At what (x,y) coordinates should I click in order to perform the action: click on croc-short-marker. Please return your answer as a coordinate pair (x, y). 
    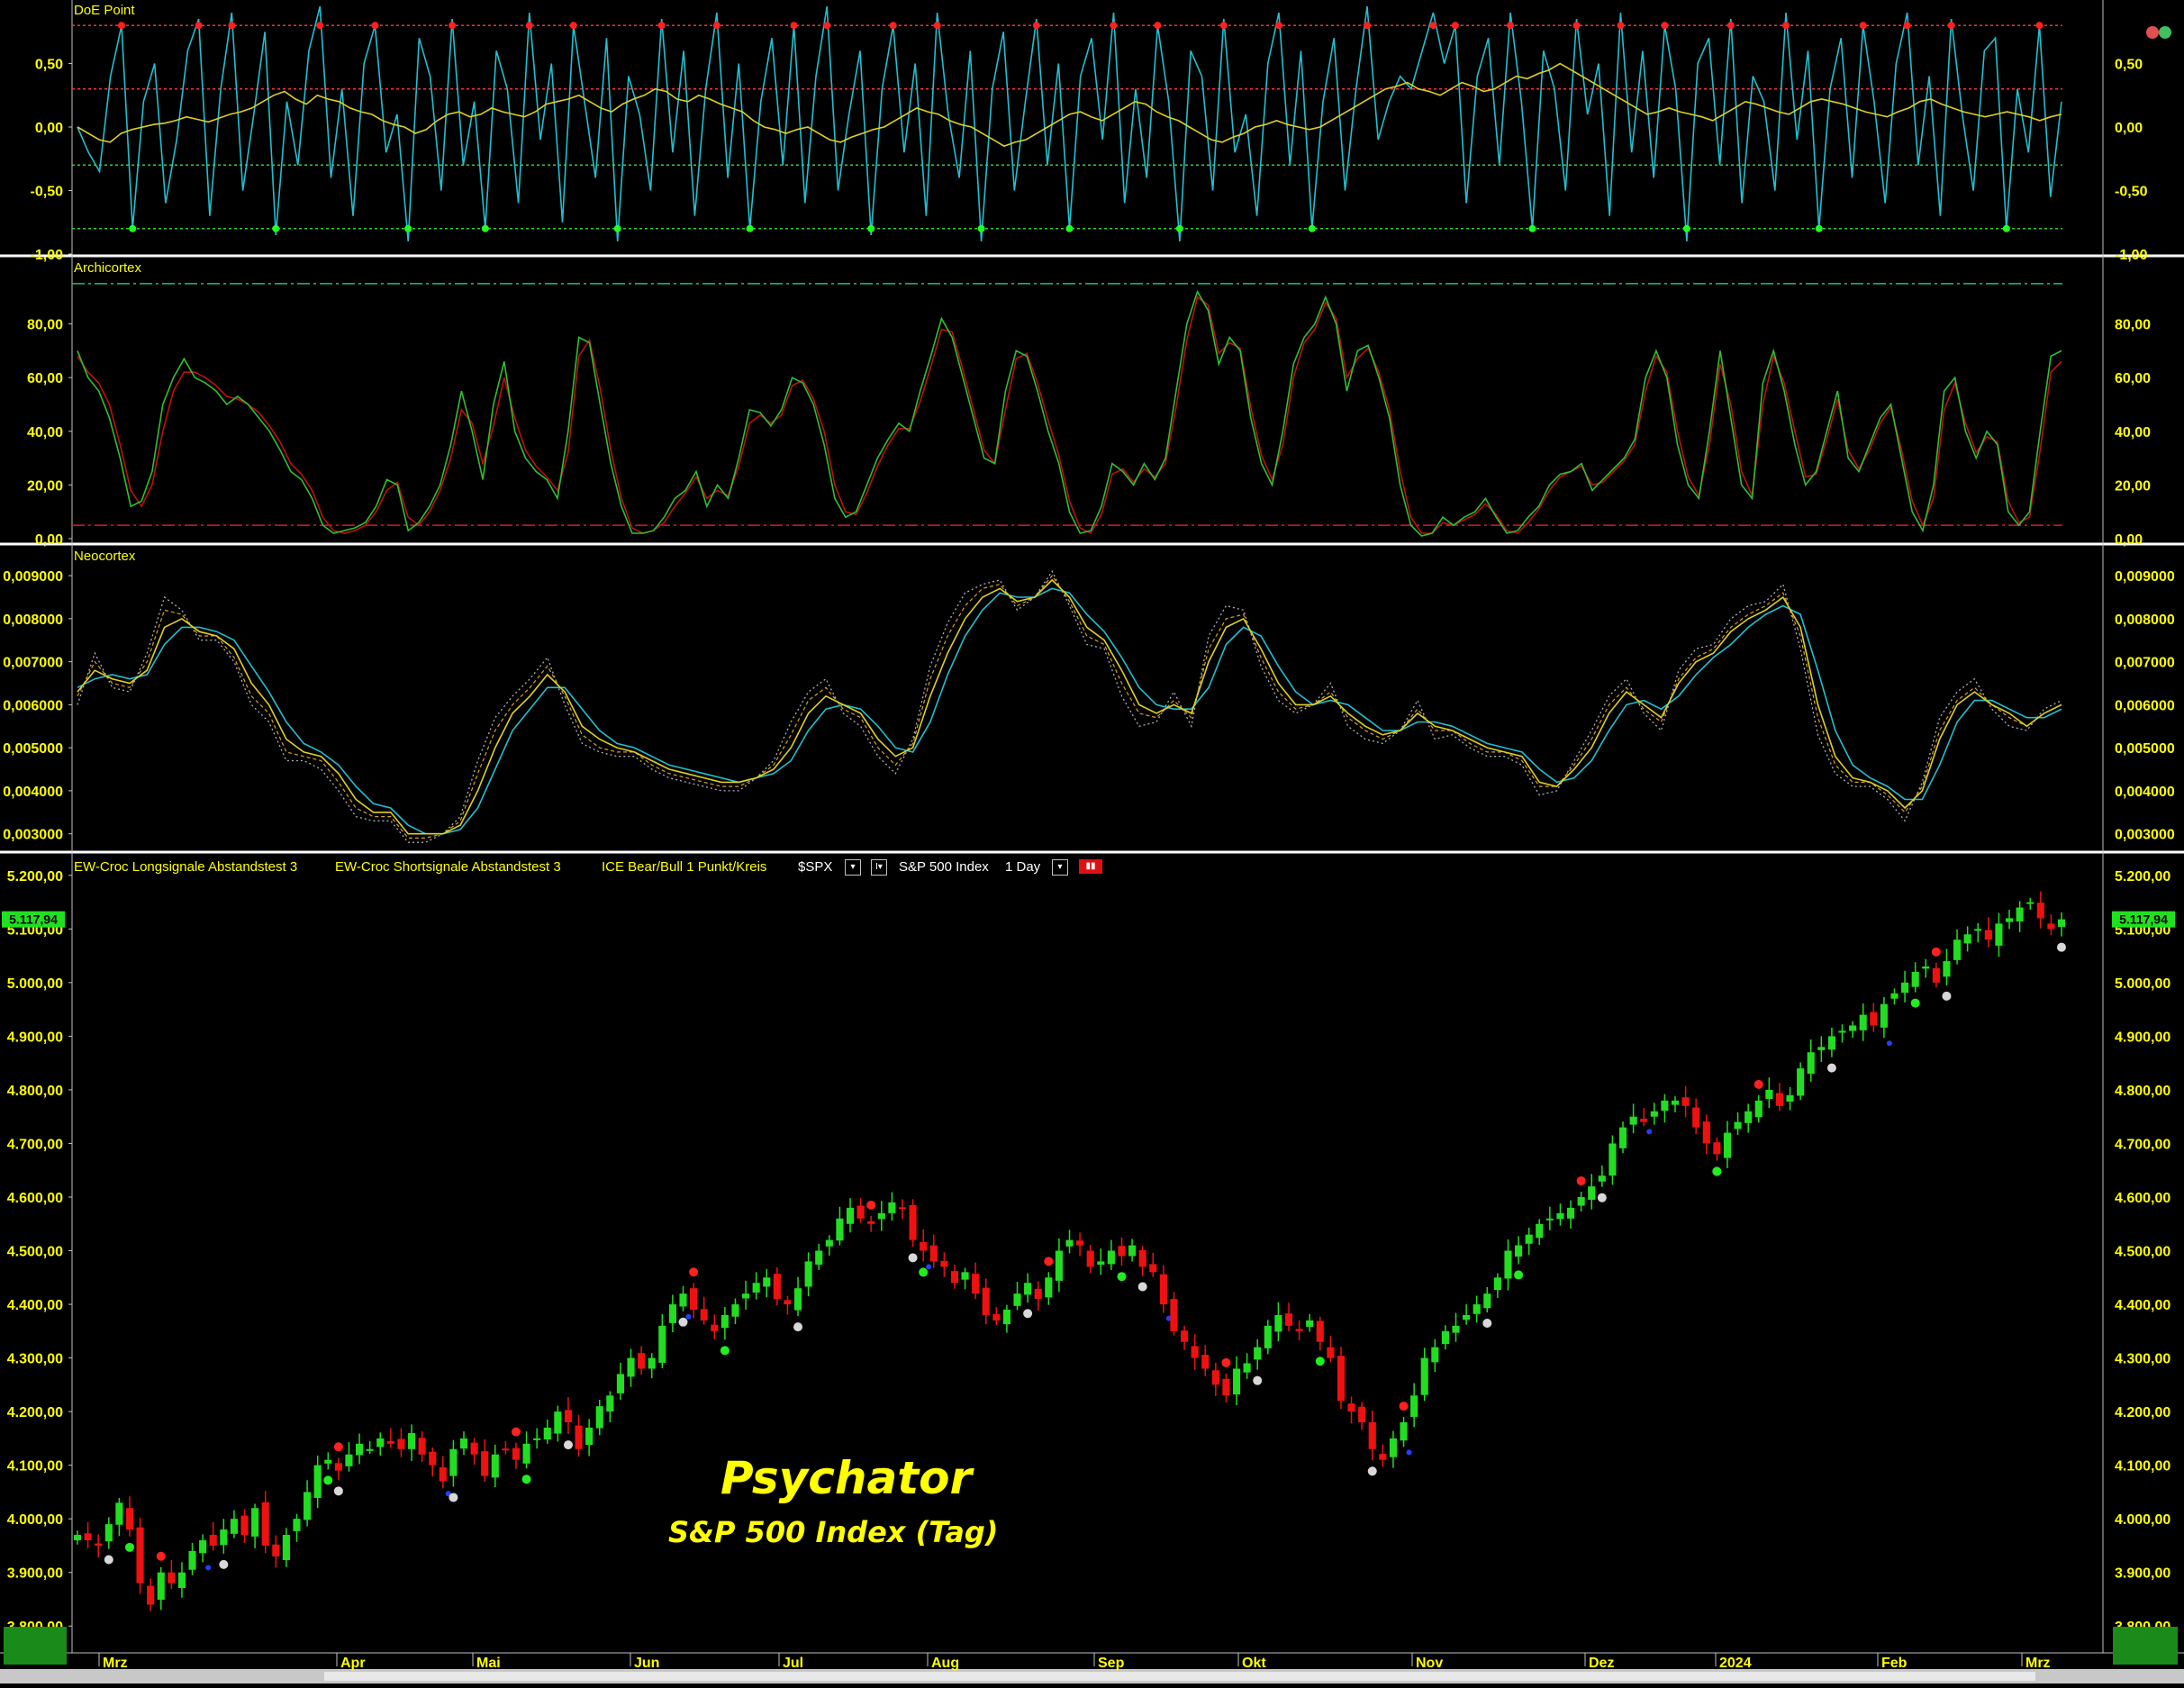
    Looking at the image, I should click on (161, 1556).